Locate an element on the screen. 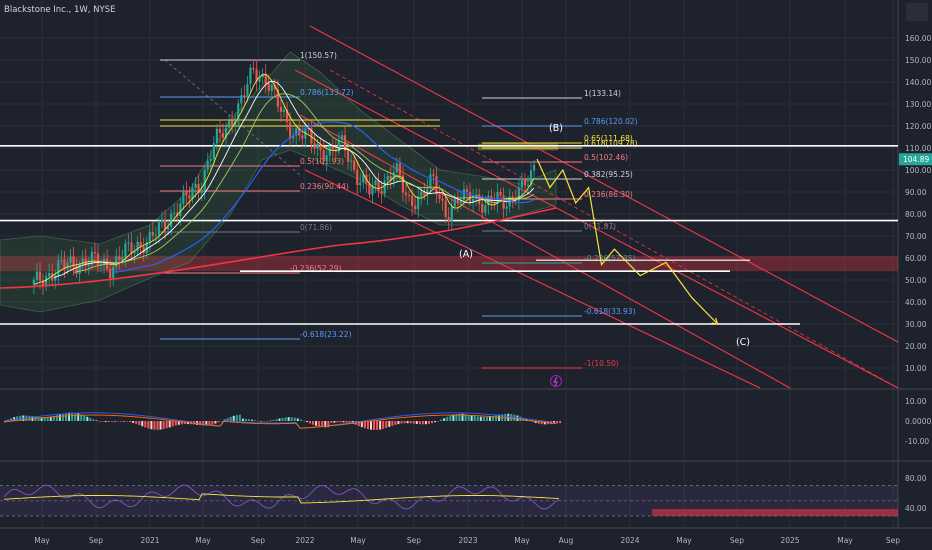 Image resolution: width=932 pixels, height=550 pixels. price-tick-14: 20.00 is located at coordinates (916, 346).